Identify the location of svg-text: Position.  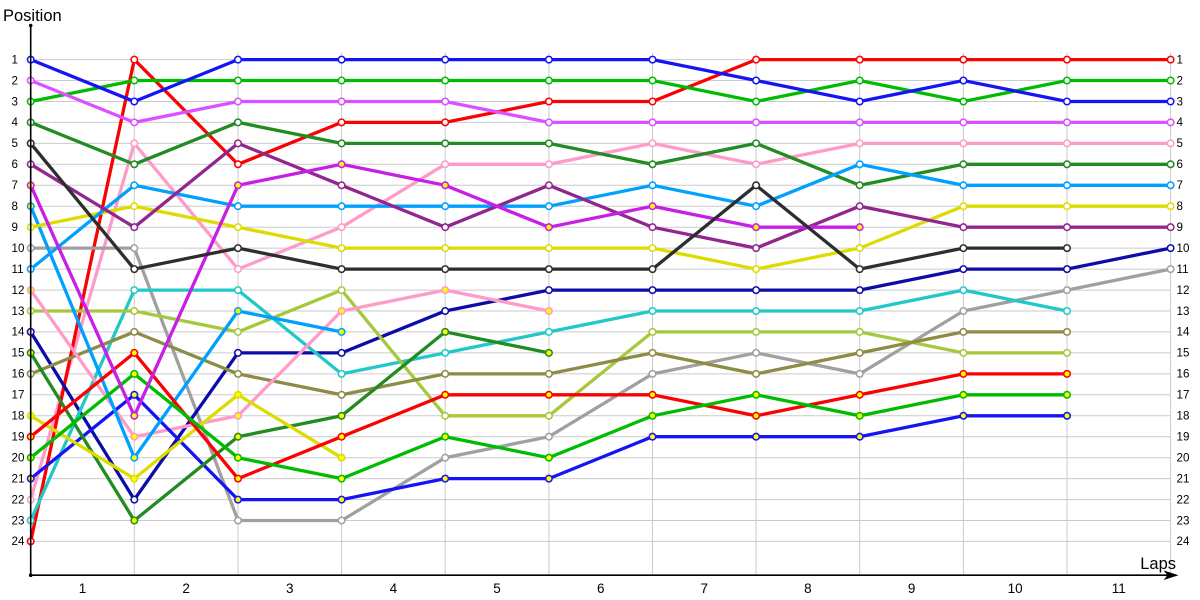
(32, 16).